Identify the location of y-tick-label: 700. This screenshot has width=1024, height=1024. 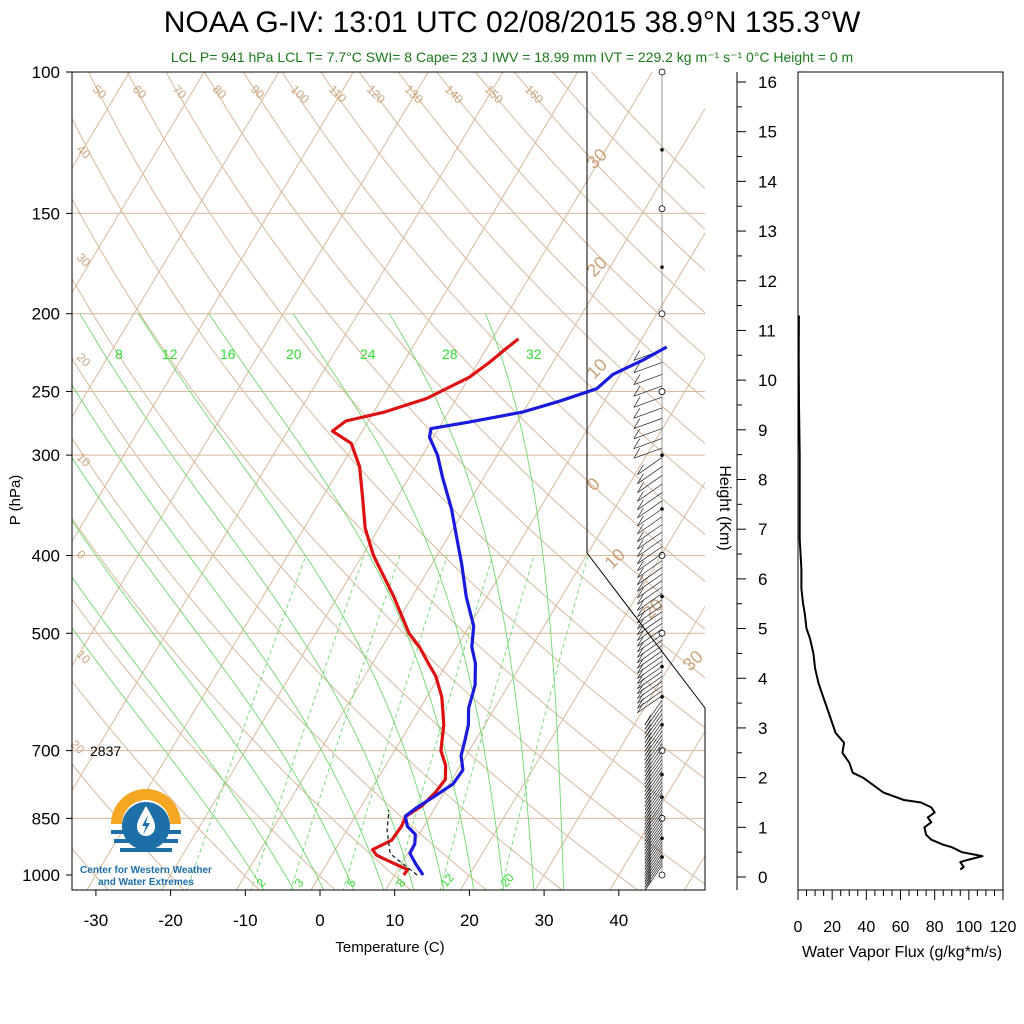
(46, 751).